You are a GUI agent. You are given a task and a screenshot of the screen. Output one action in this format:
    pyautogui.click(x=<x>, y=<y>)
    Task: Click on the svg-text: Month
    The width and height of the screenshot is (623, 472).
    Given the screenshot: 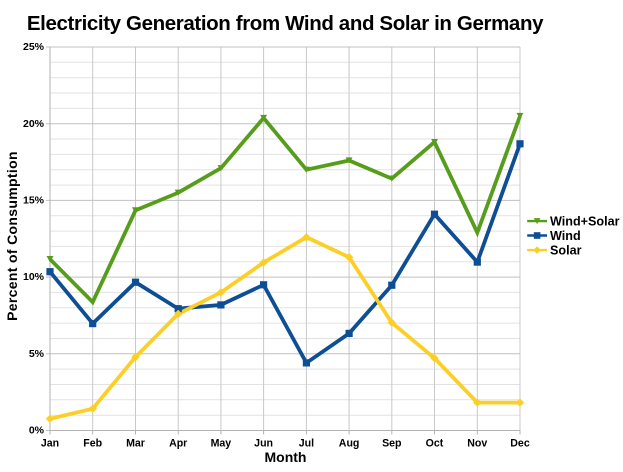 What is the action you would take?
    pyautogui.click(x=286, y=457)
    